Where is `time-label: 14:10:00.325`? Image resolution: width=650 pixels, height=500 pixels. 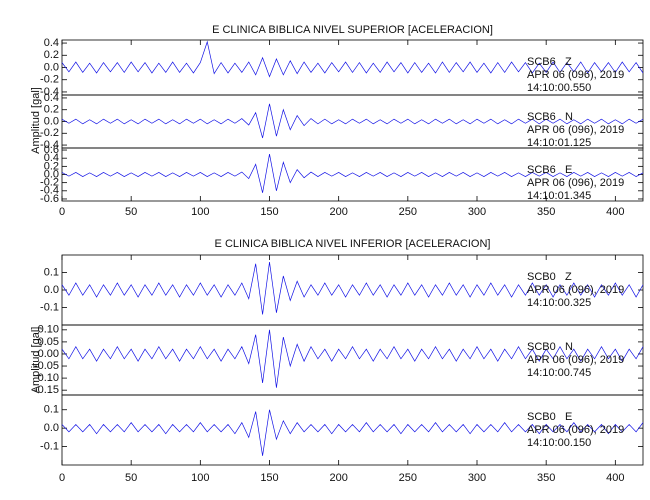 time-label: 14:10:00.325 is located at coordinates (559, 303).